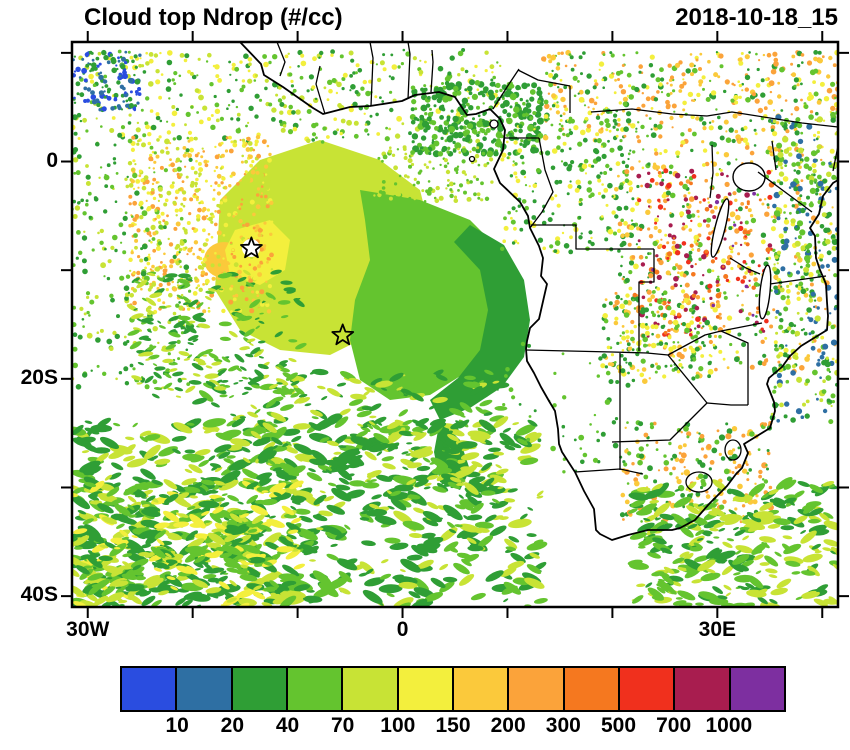  Describe the element at coordinates (177, 725) in the screenshot. I see `colorbar-tick-label: 10` at that location.